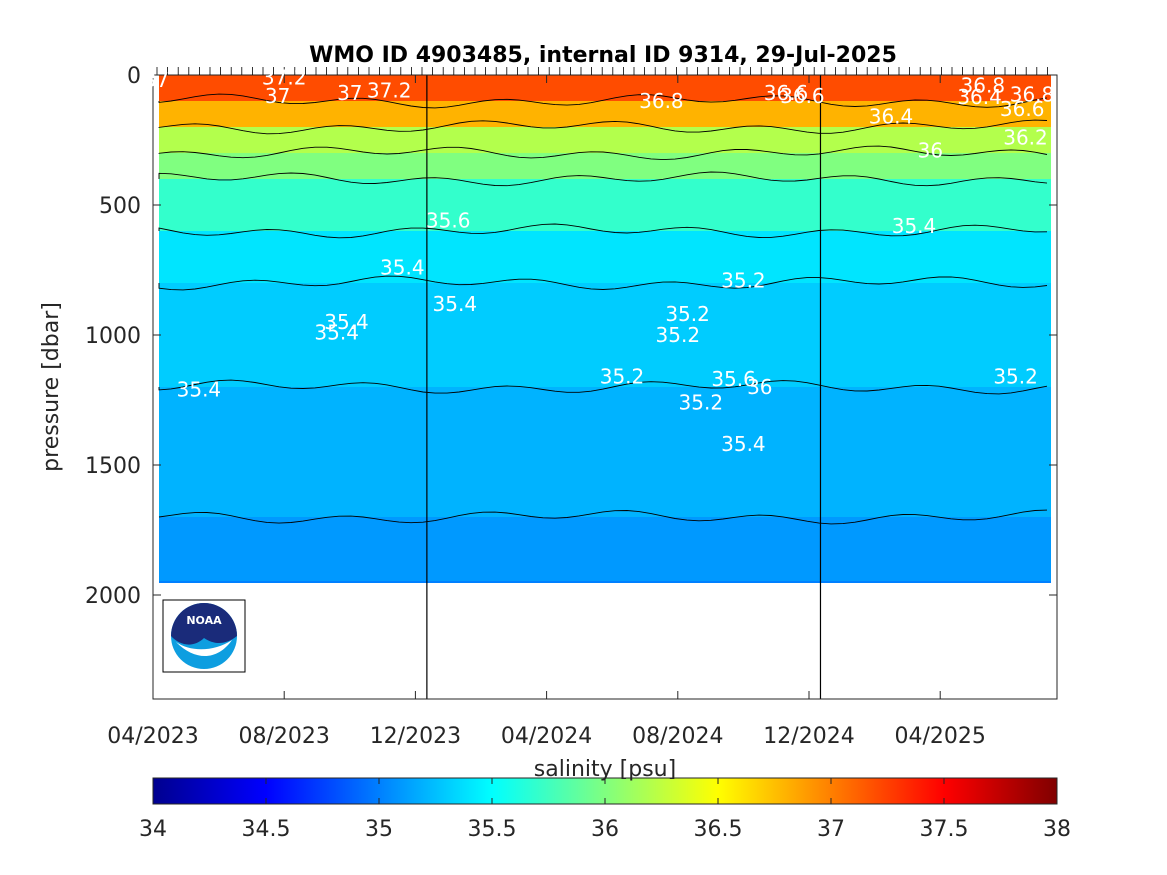  I want to click on colorbar-tick-label: 38, so click(1057, 829).